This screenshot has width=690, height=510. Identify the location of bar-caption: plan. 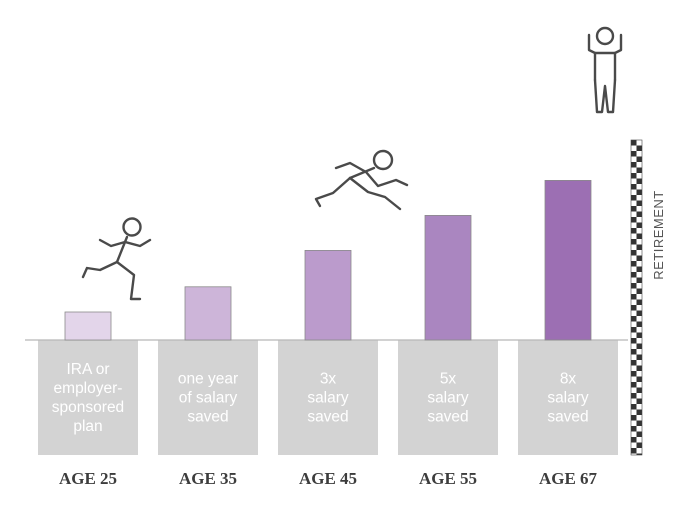
(87, 426).